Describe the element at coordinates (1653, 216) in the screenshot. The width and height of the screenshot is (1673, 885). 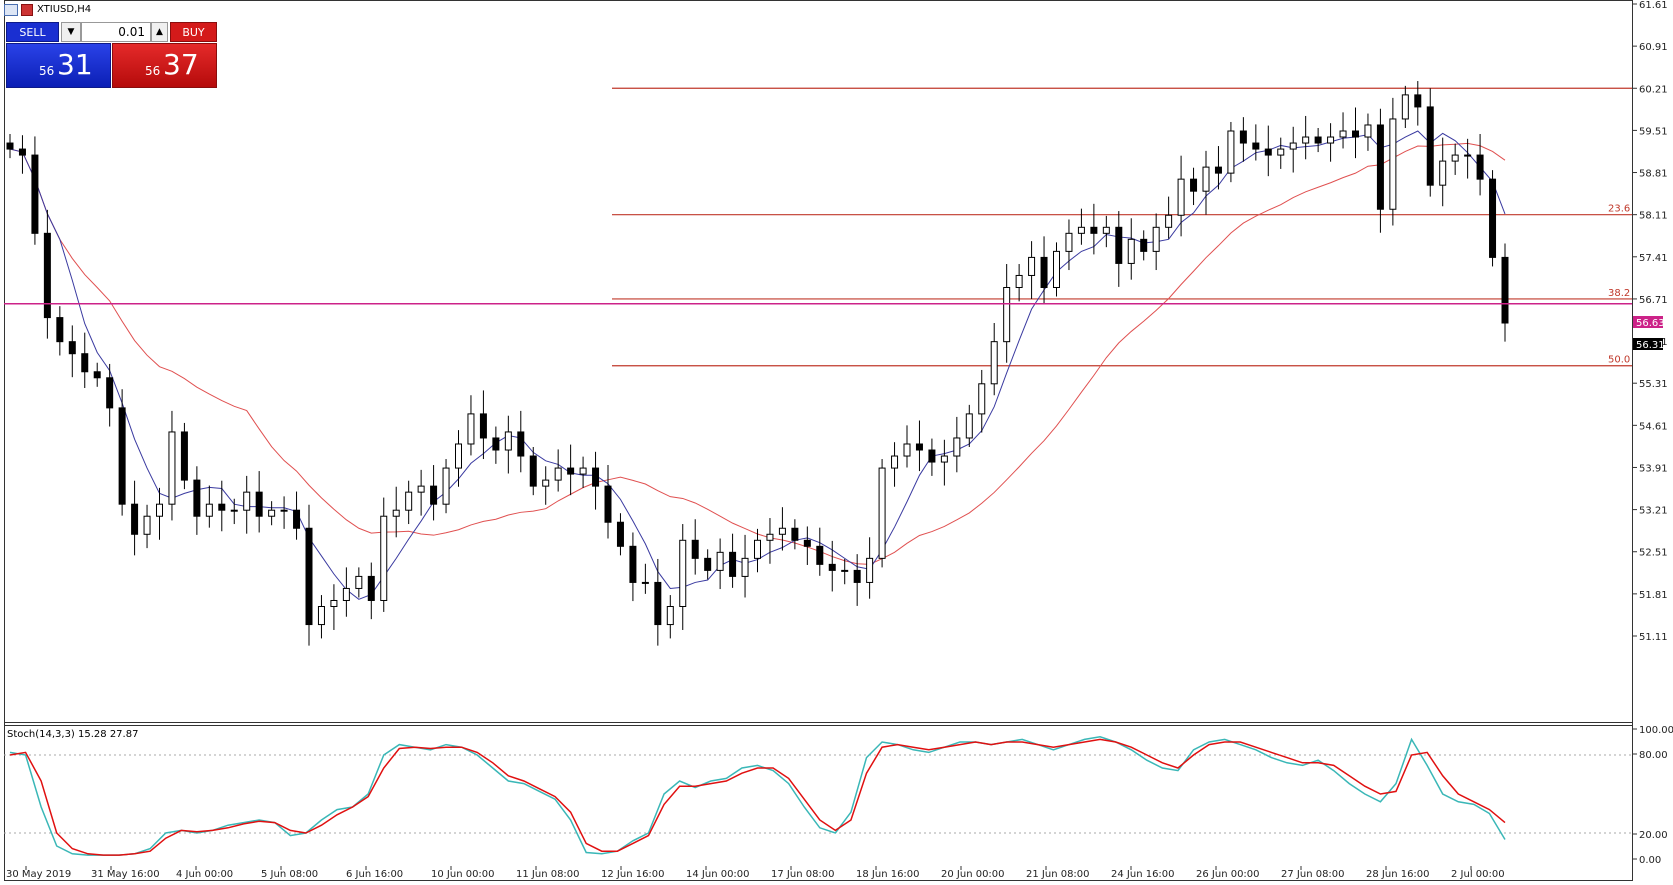
I see `y-tick-label: 58.11` at that location.